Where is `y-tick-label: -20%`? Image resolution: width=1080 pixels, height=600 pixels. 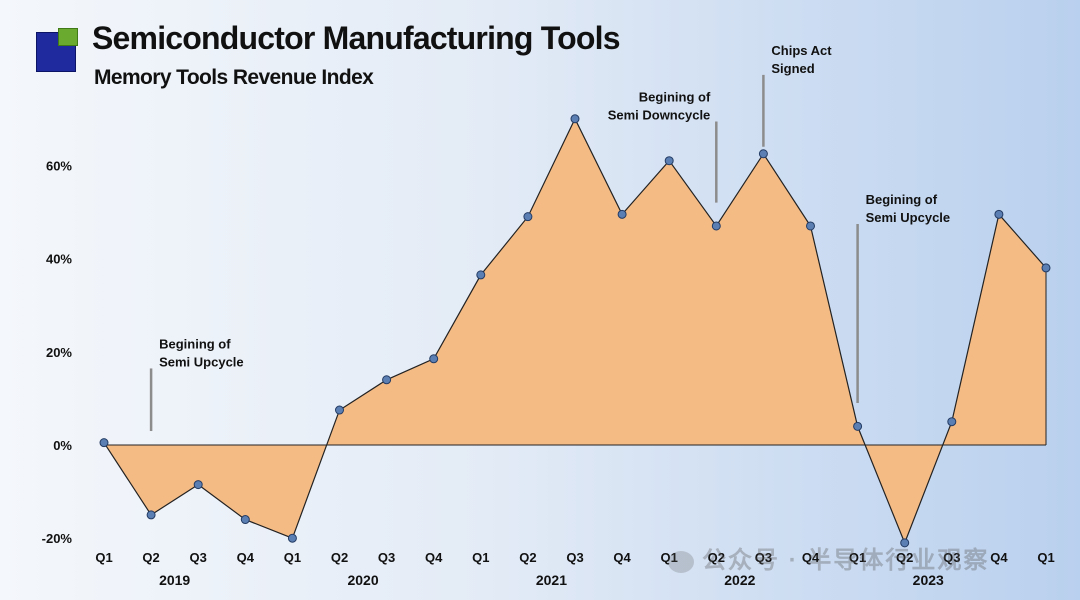
y-tick-label: -20% is located at coordinates (57, 538).